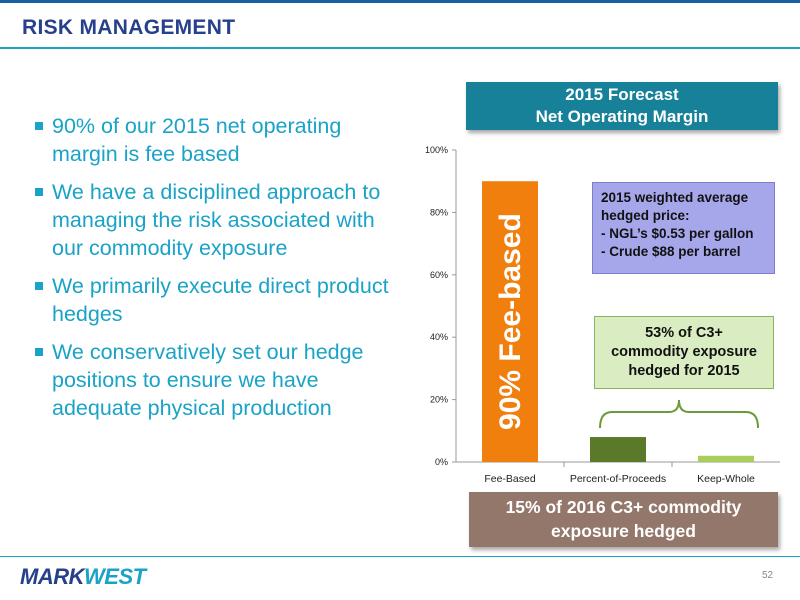 The width and height of the screenshot is (800, 600). Describe the element at coordinates (726, 458) in the screenshot. I see `bar-keep-whole` at that location.